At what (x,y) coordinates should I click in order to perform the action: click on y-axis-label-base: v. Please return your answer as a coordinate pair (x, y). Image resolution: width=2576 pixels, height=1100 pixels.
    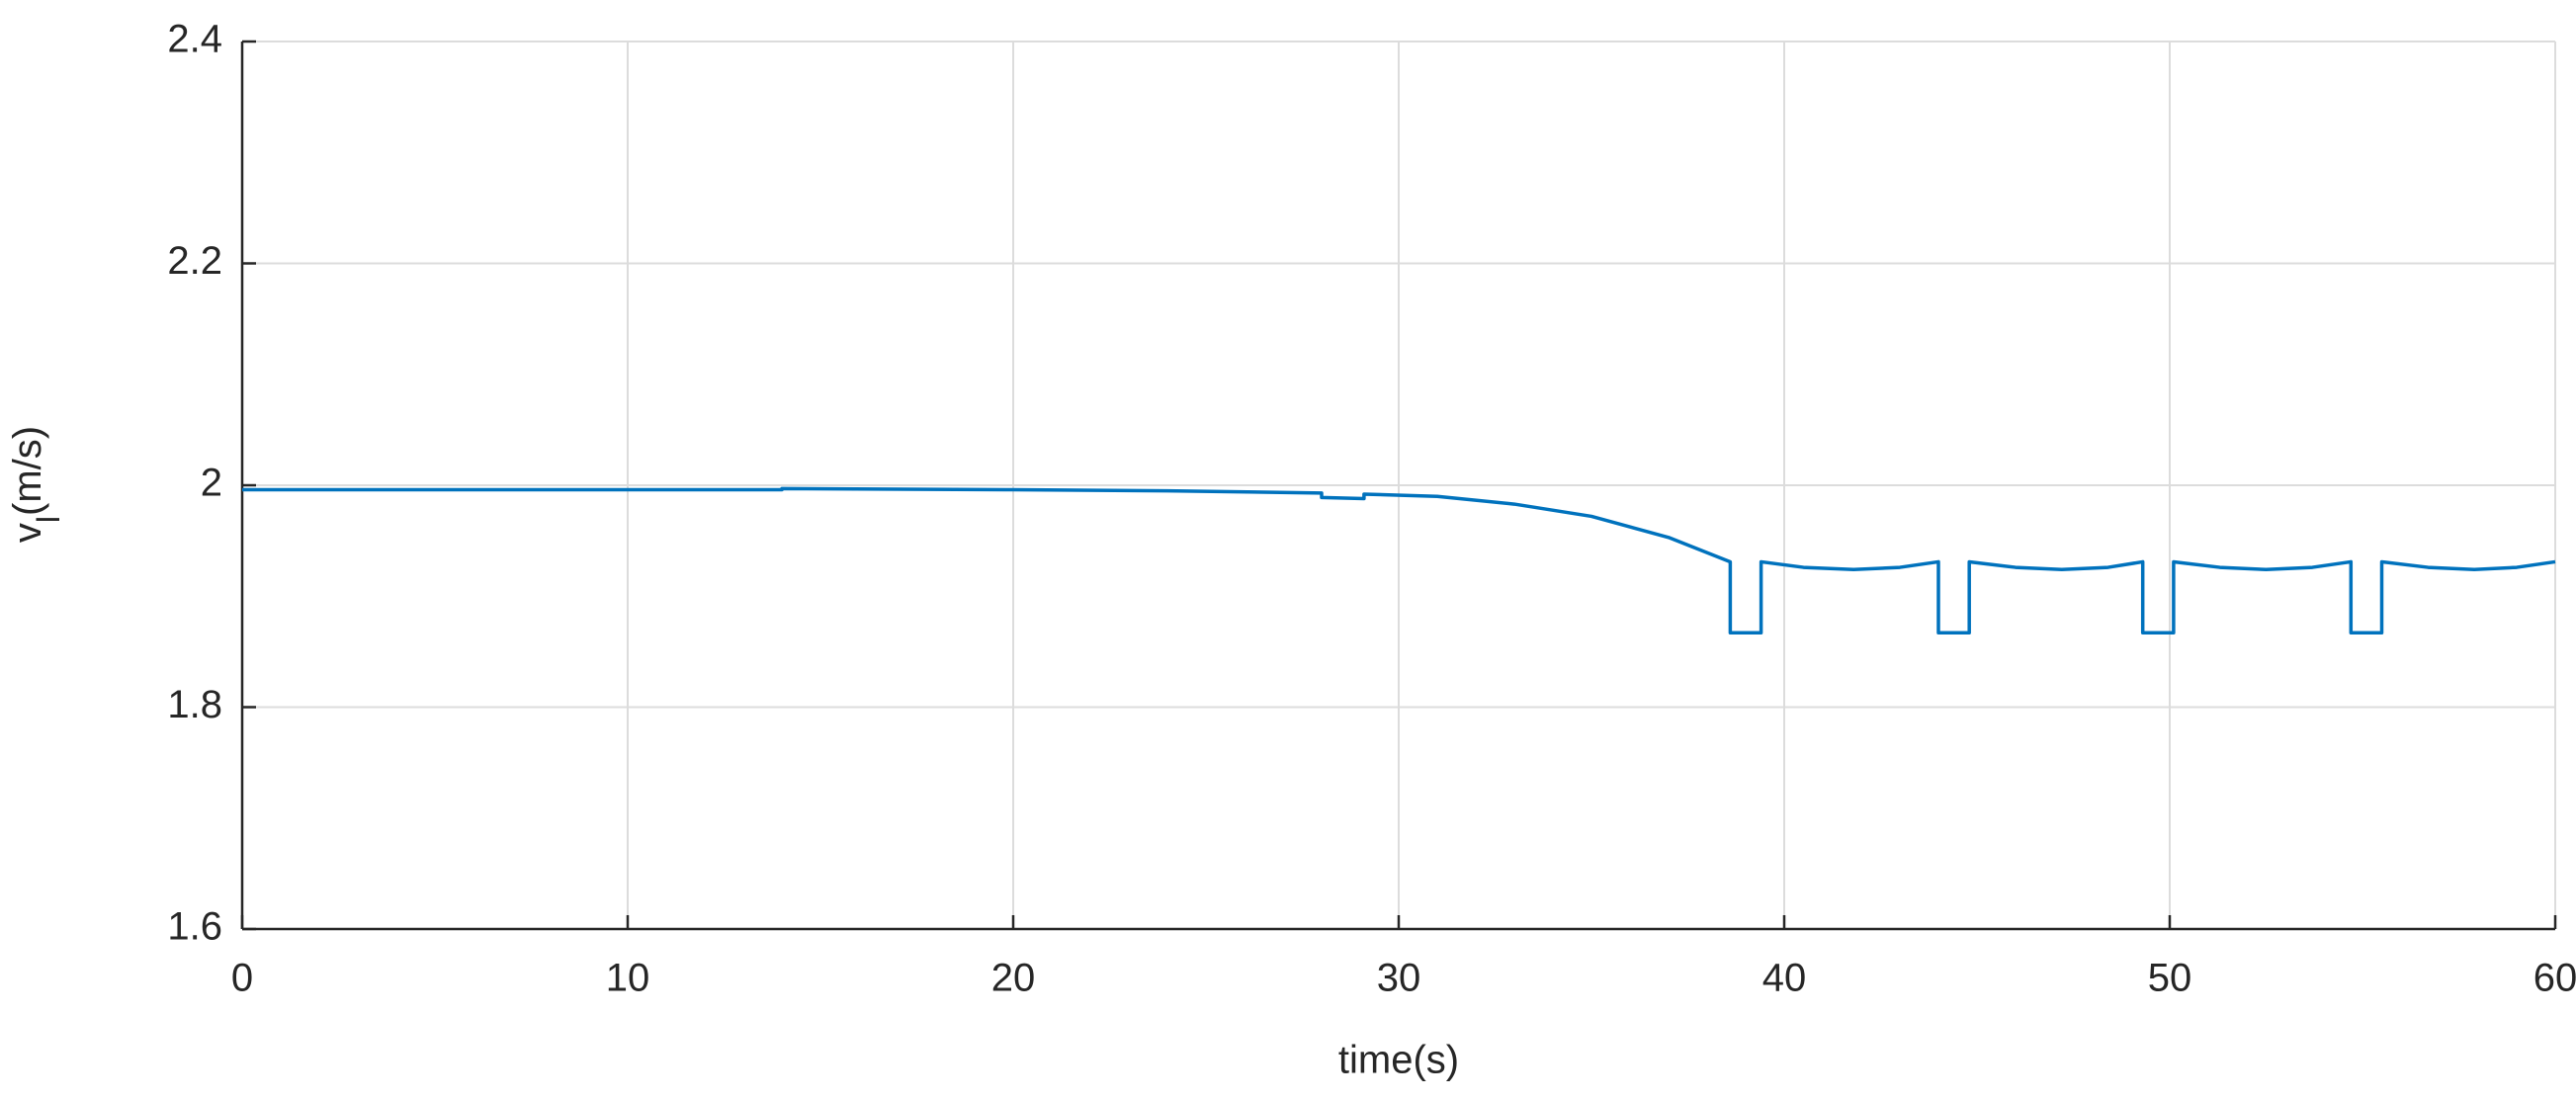
    Looking at the image, I should click on (27, 533).